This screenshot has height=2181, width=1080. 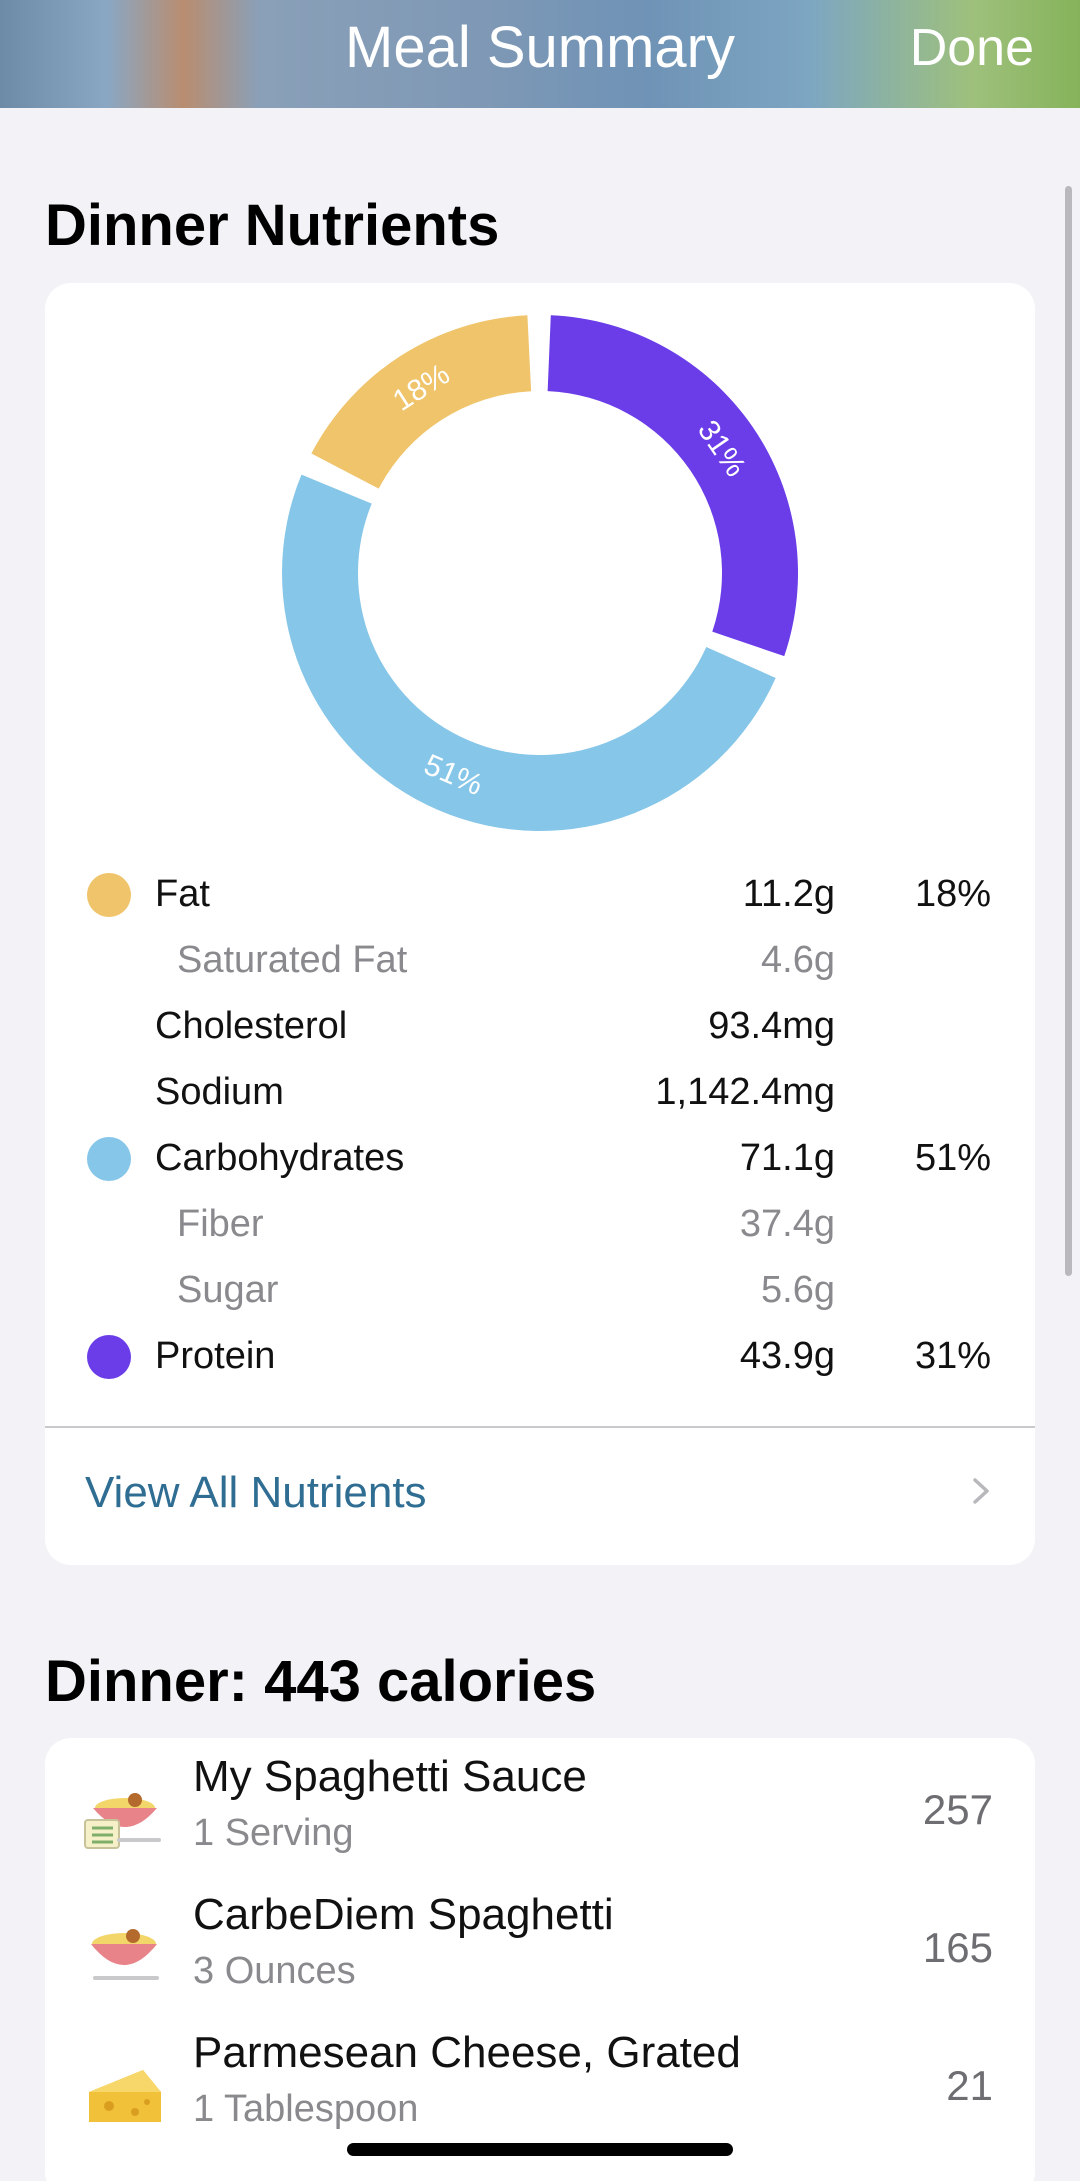 What do you see at coordinates (672, 486) in the screenshot?
I see `donut-slice-protein` at bounding box center [672, 486].